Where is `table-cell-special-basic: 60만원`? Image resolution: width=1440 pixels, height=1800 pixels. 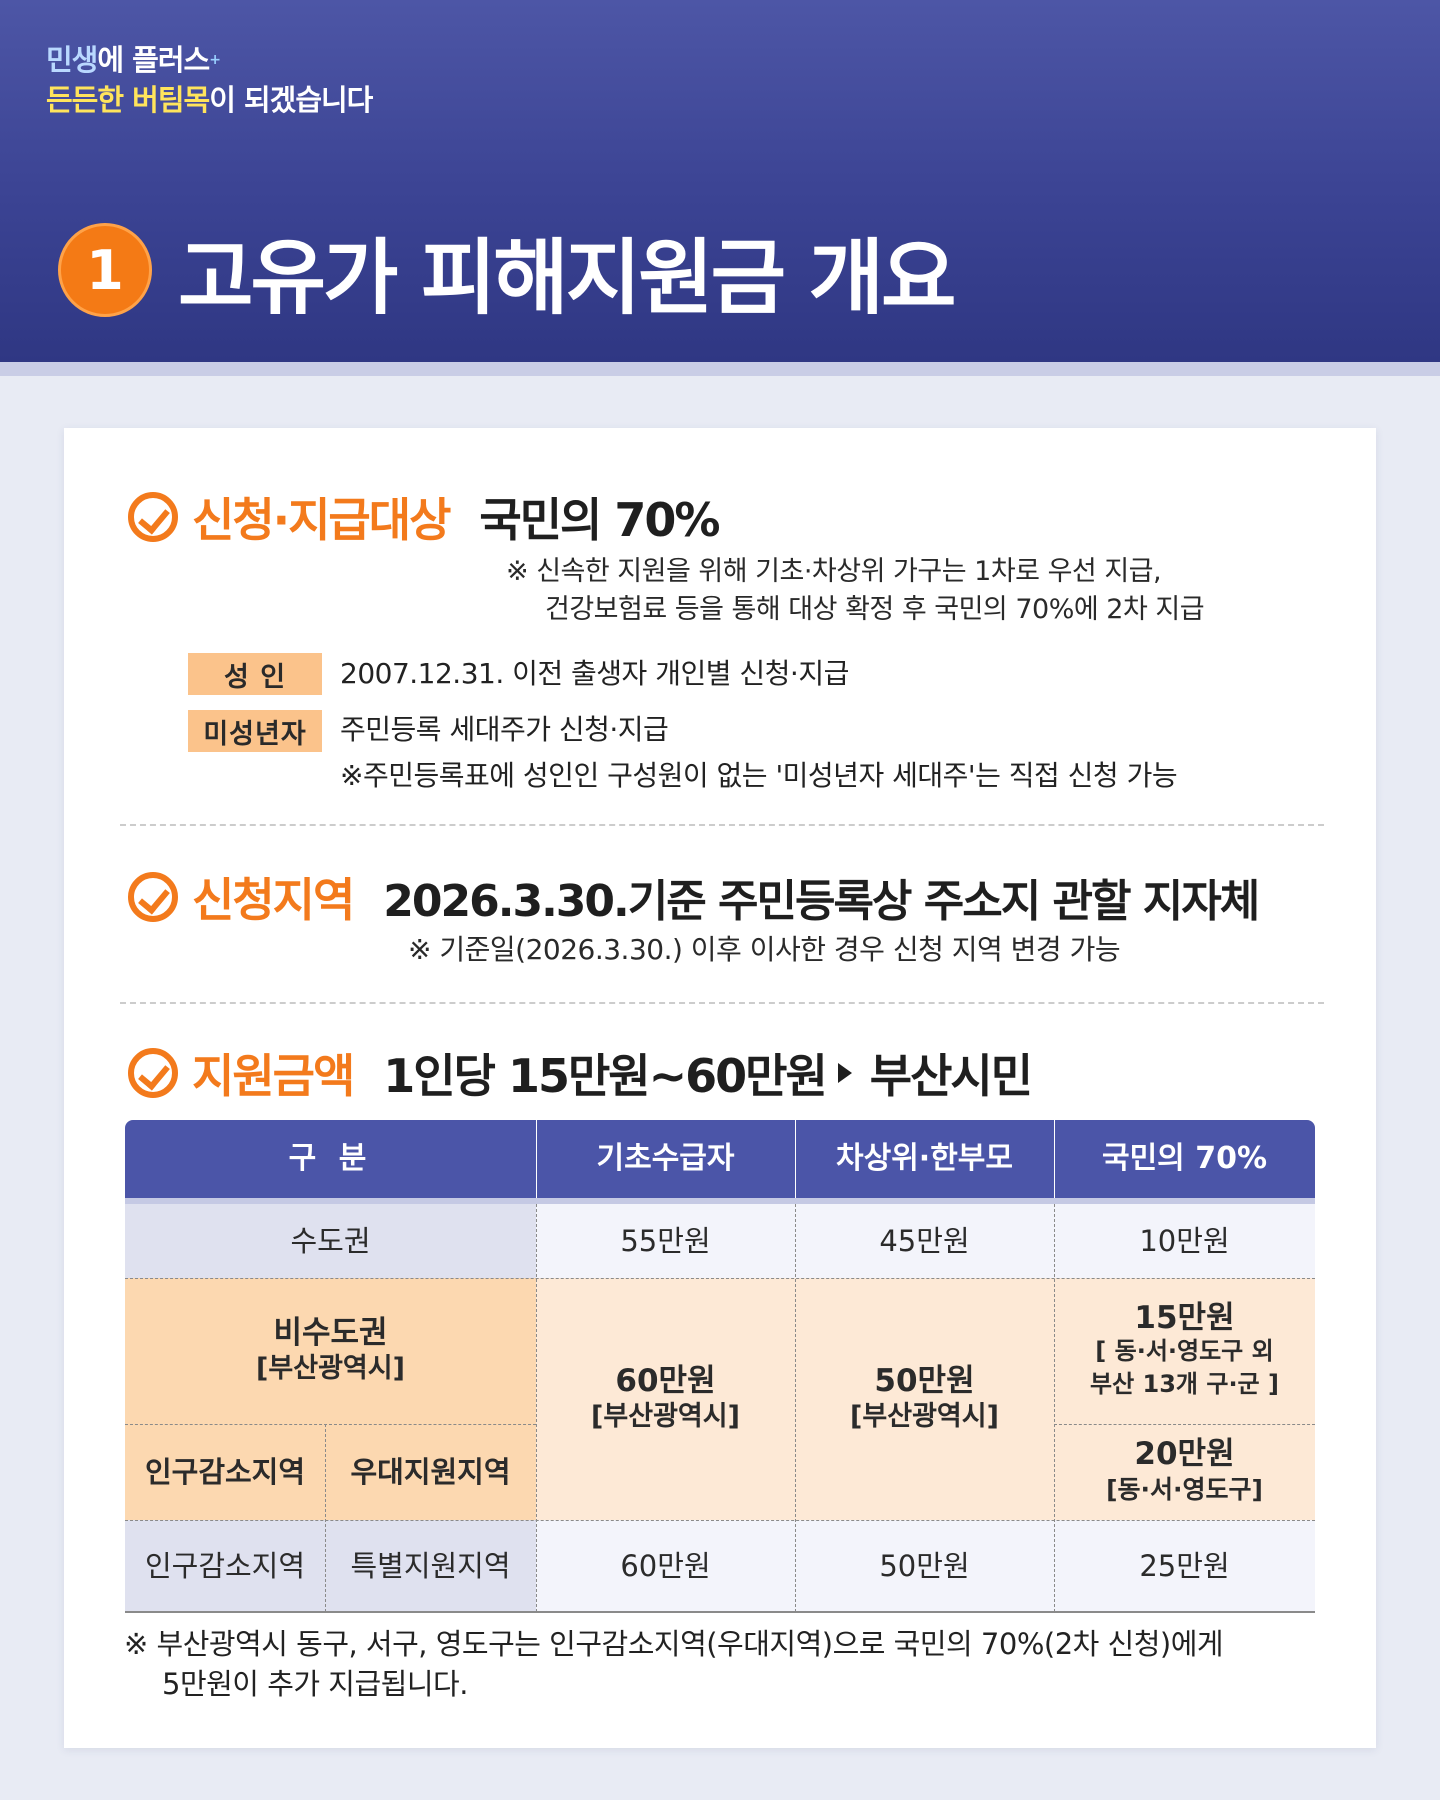
table-cell-special-basic: 60만원 is located at coordinates (665, 1566).